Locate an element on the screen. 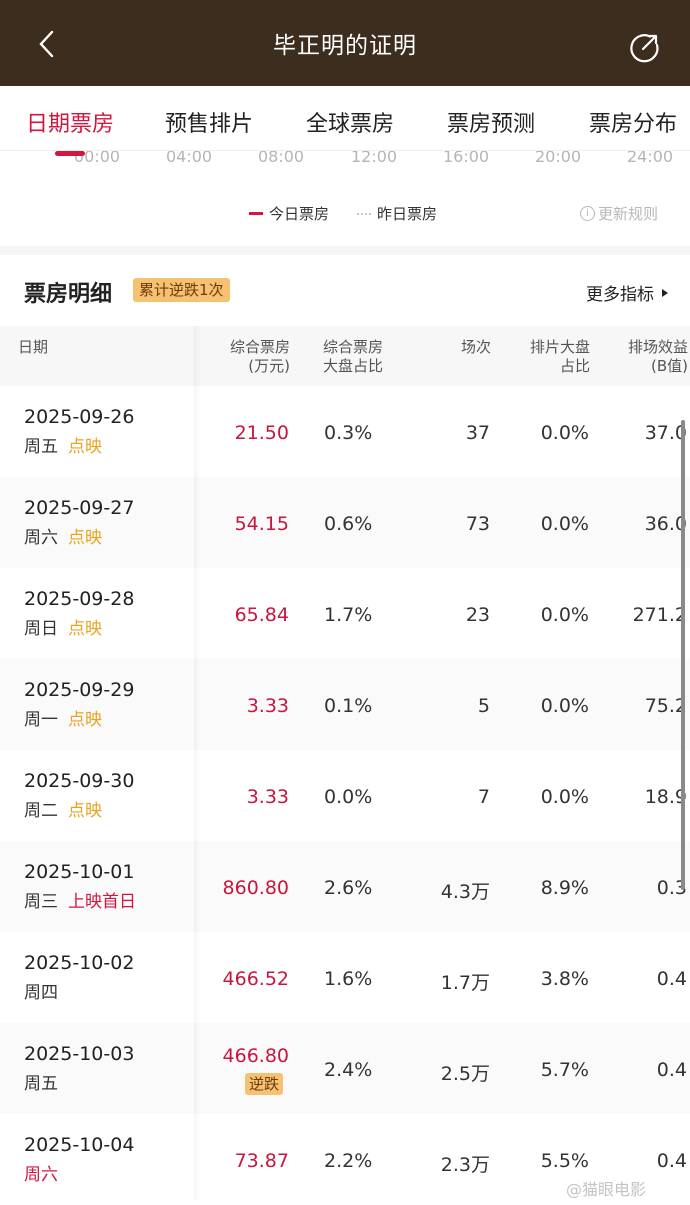 This screenshot has height=1205, width=690. share-button is located at coordinates (644, 48).